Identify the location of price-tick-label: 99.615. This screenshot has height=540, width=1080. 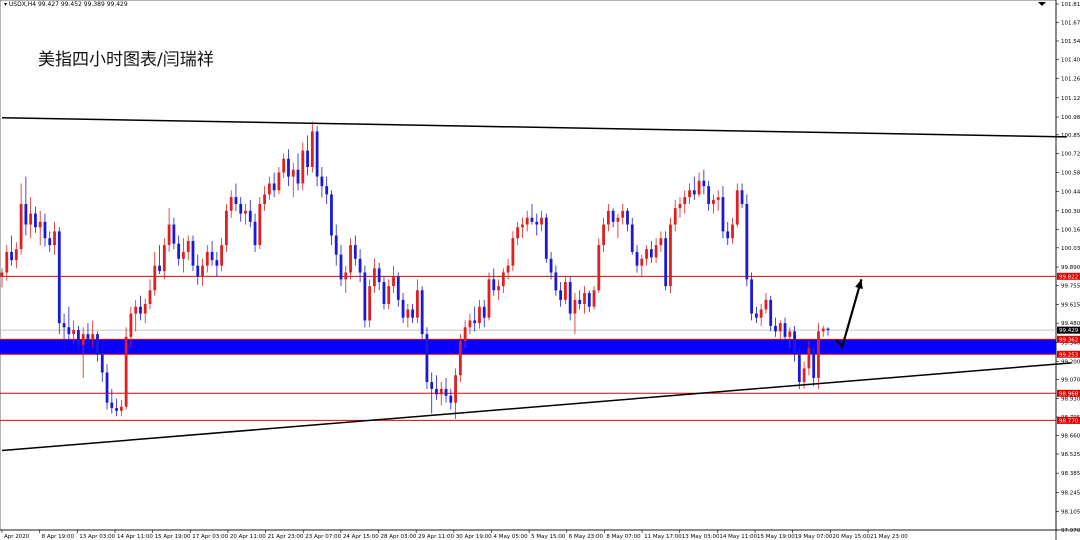
(1070, 306).